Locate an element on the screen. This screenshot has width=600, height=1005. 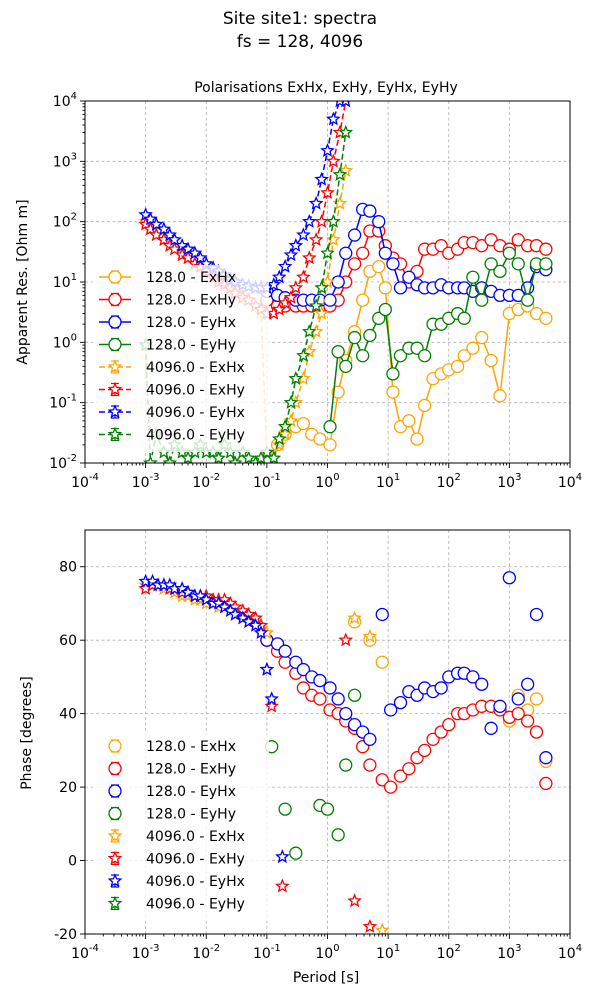
top-legend-label: 128.0 - ExHy is located at coordinates (191, 301).